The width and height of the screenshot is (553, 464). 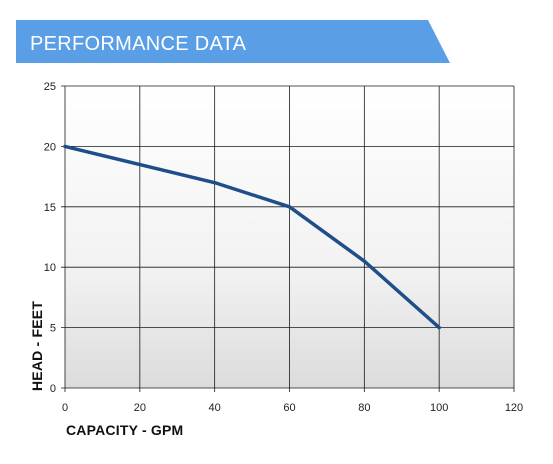 What do you see at coordinates (50, 208) in the screenshot?
I see `y-tick-label: 15` at bounding box center [50, 208].